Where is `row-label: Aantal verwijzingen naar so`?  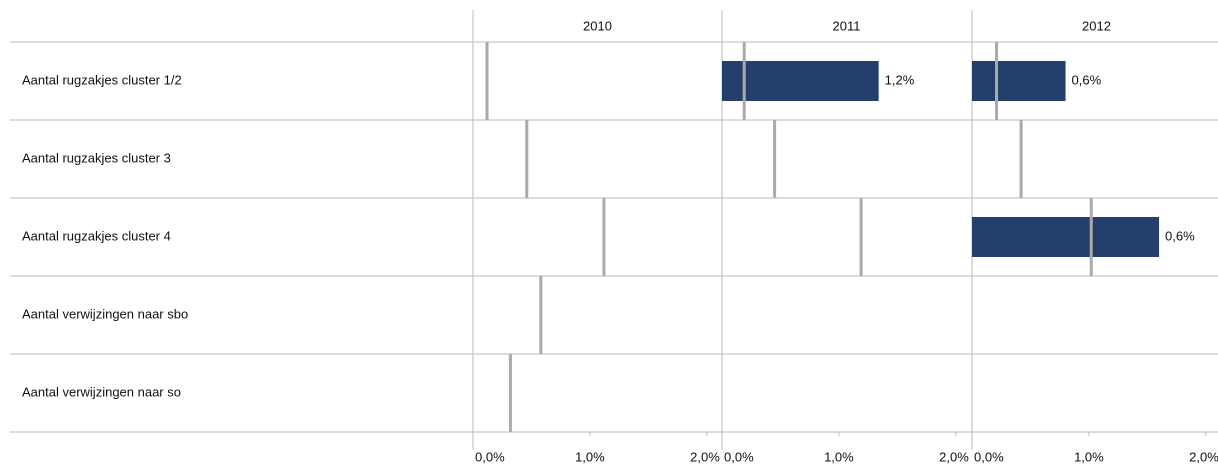
row-label: Aantal verwijzingen naar so is located at coordinates (101, 391).